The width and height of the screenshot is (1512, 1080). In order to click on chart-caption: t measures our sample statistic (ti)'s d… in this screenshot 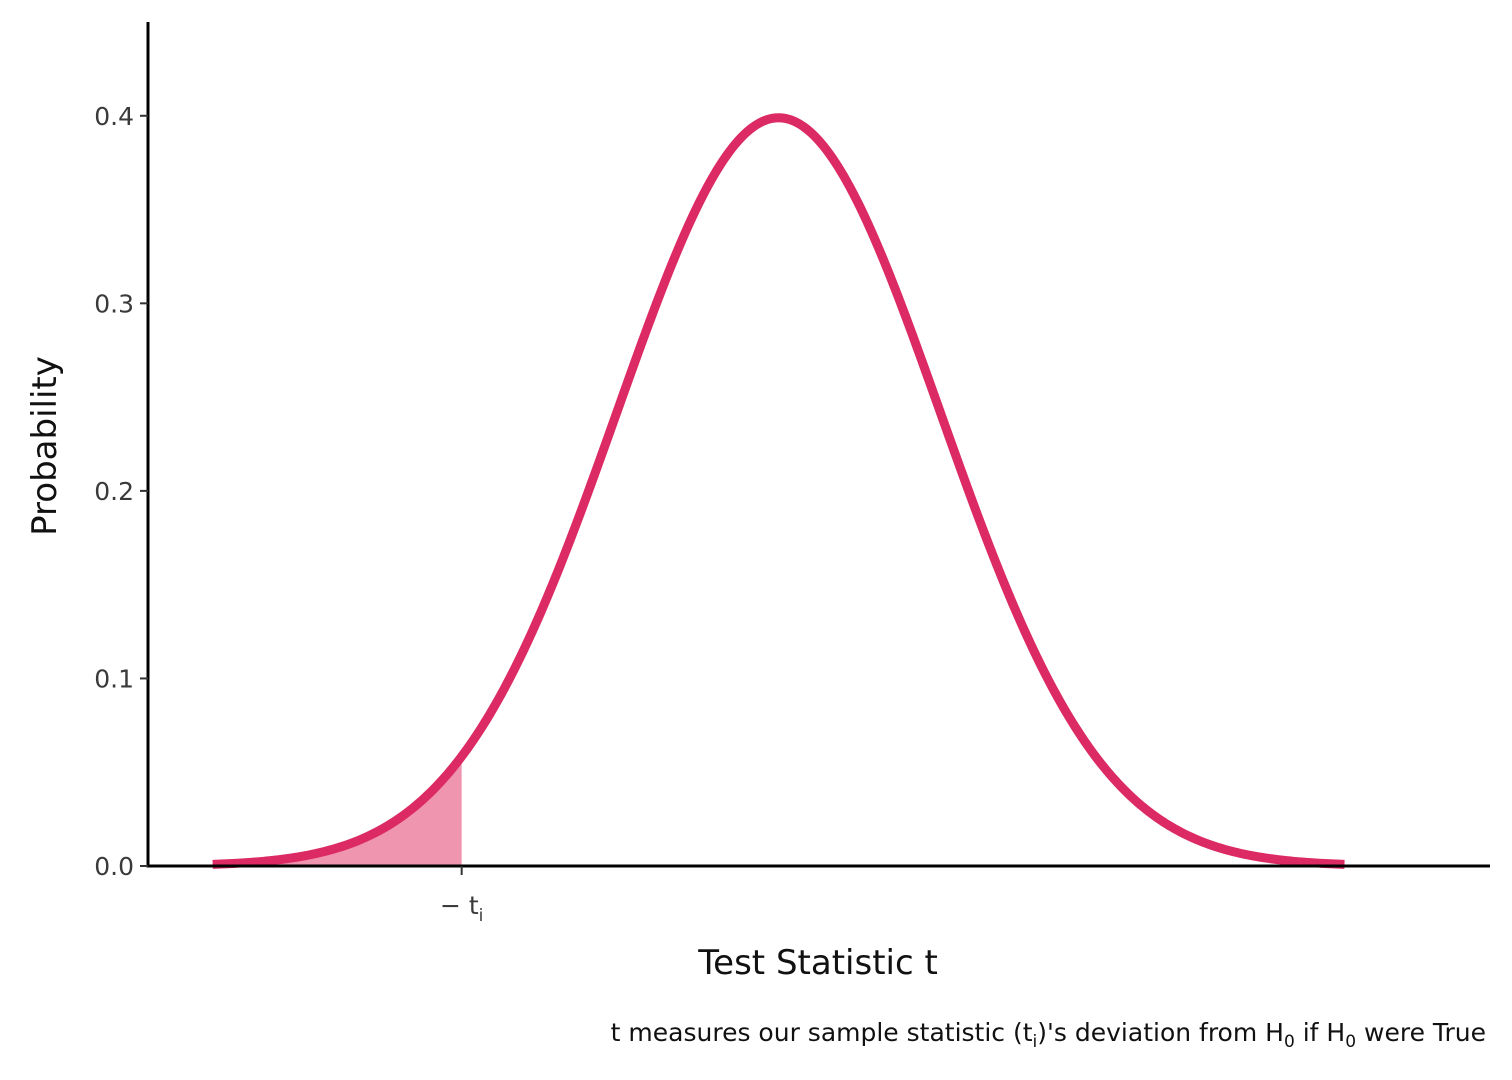, I will do `click(1048, 1035)`.